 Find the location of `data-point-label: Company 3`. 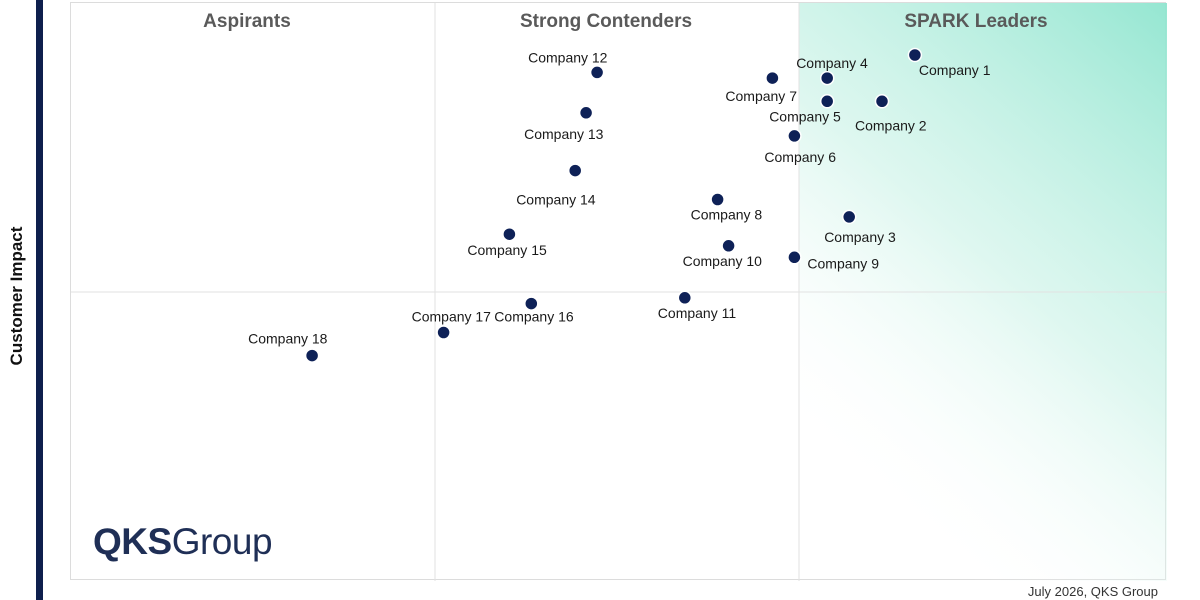

data-point-label: Company 3 is located at coordinates (860, 237).